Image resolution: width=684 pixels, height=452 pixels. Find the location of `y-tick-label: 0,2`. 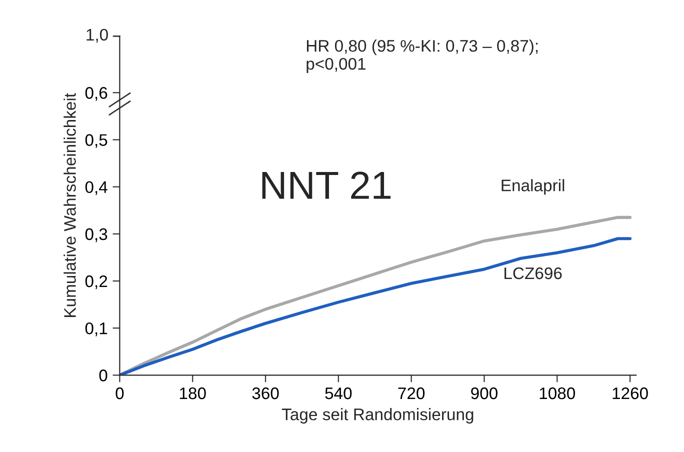

y-tick-label: 0,2 is located at coordinates (96, 282).